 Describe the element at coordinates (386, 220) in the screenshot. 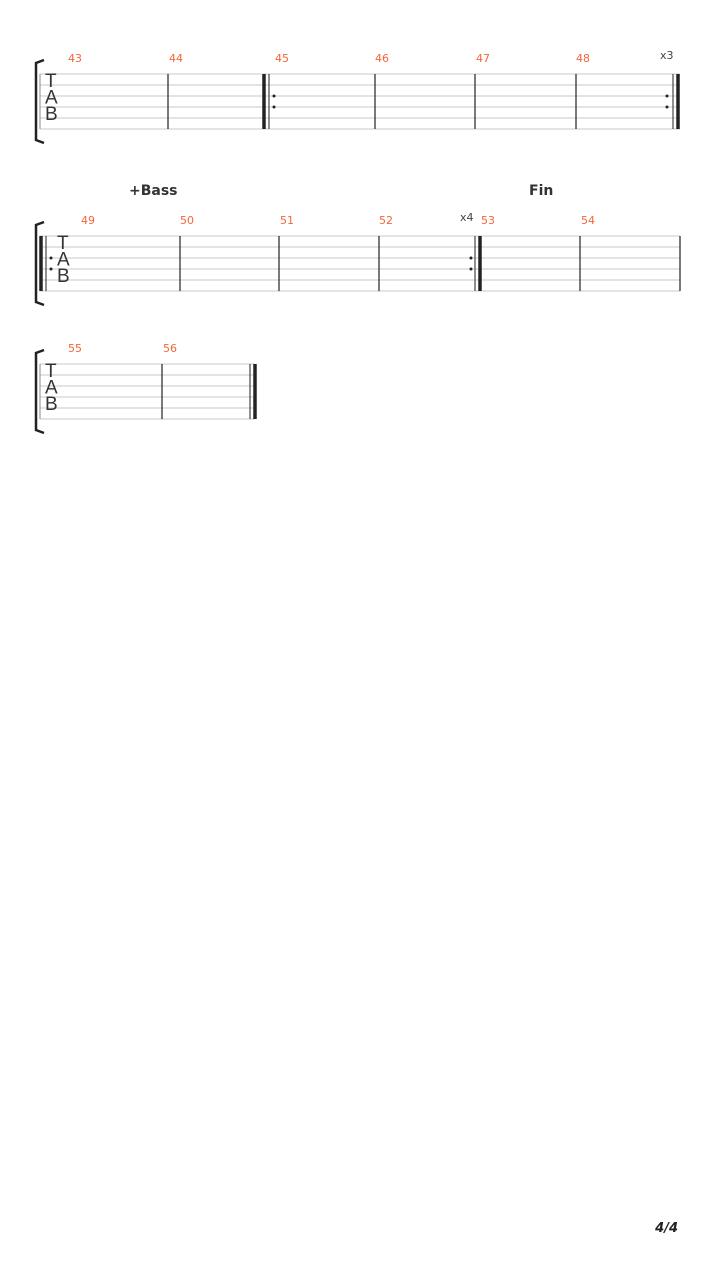

I see `measure-number: 52` at that location.